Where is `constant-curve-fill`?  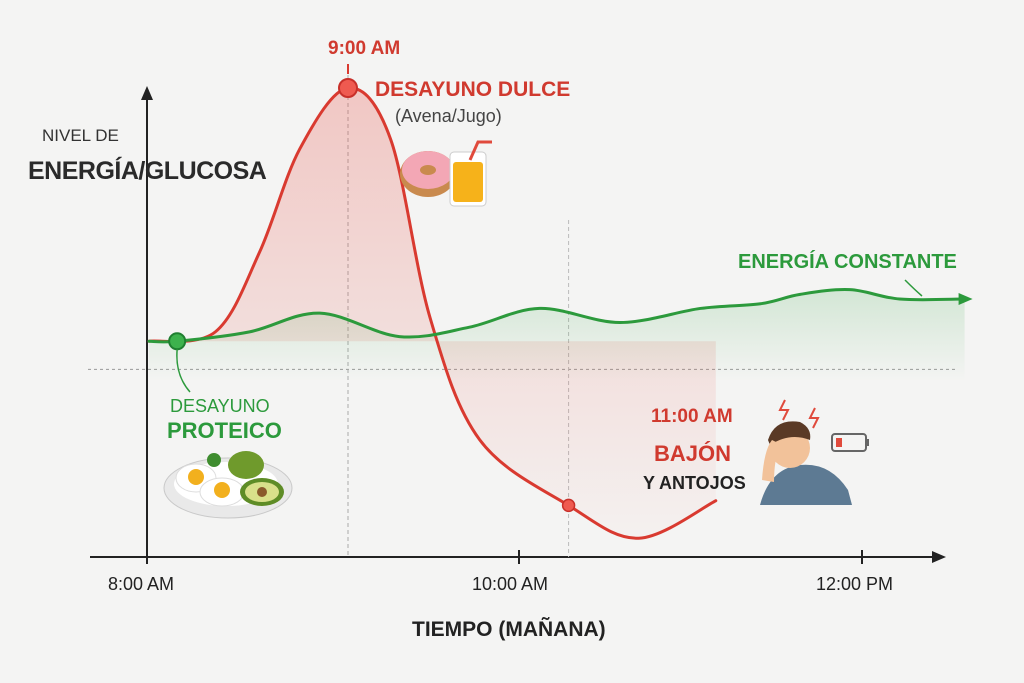
constant-curve-fill is located at coordinates (557, 335).